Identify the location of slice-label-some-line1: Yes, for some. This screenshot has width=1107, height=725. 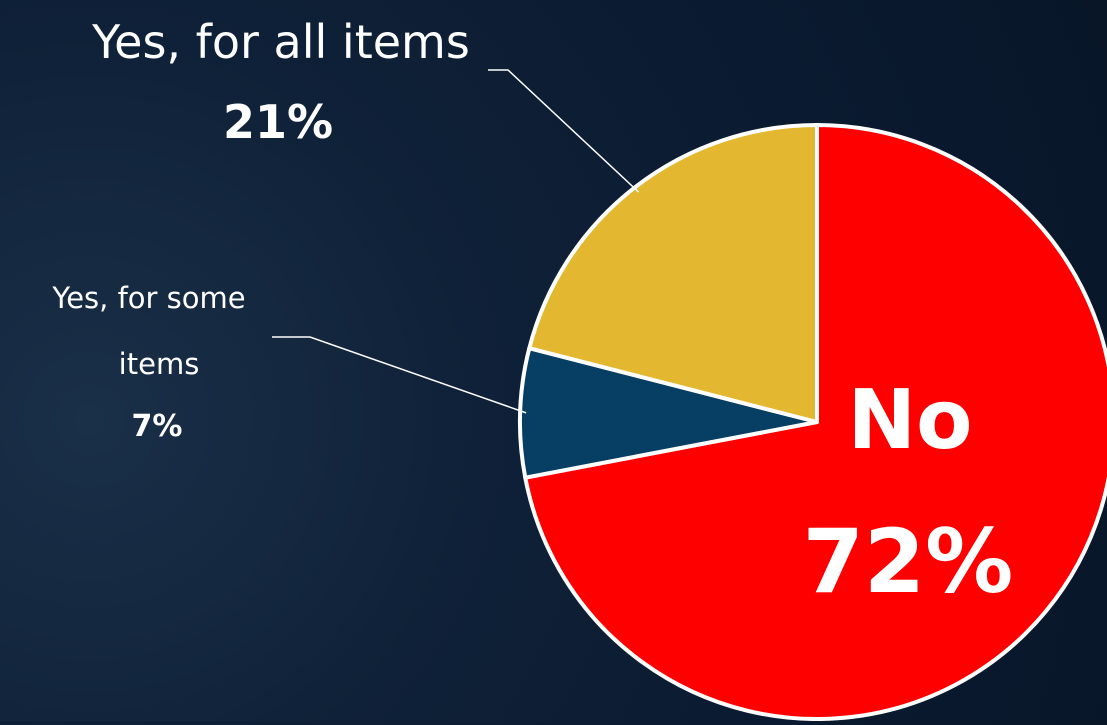
(148, 298).